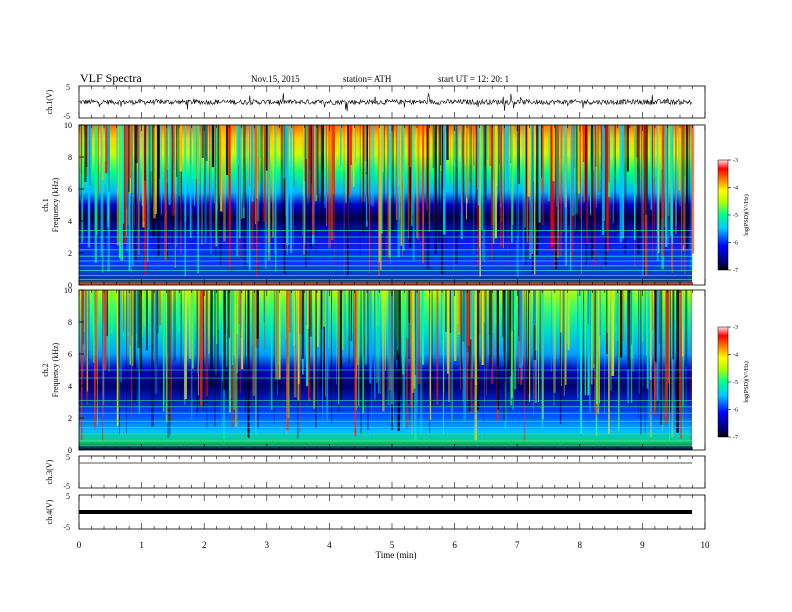 Image resolution: width=792 pixels, height=612 pixels. I want to click on ch3-ylabel: ch.3(V), so click(49, 471).